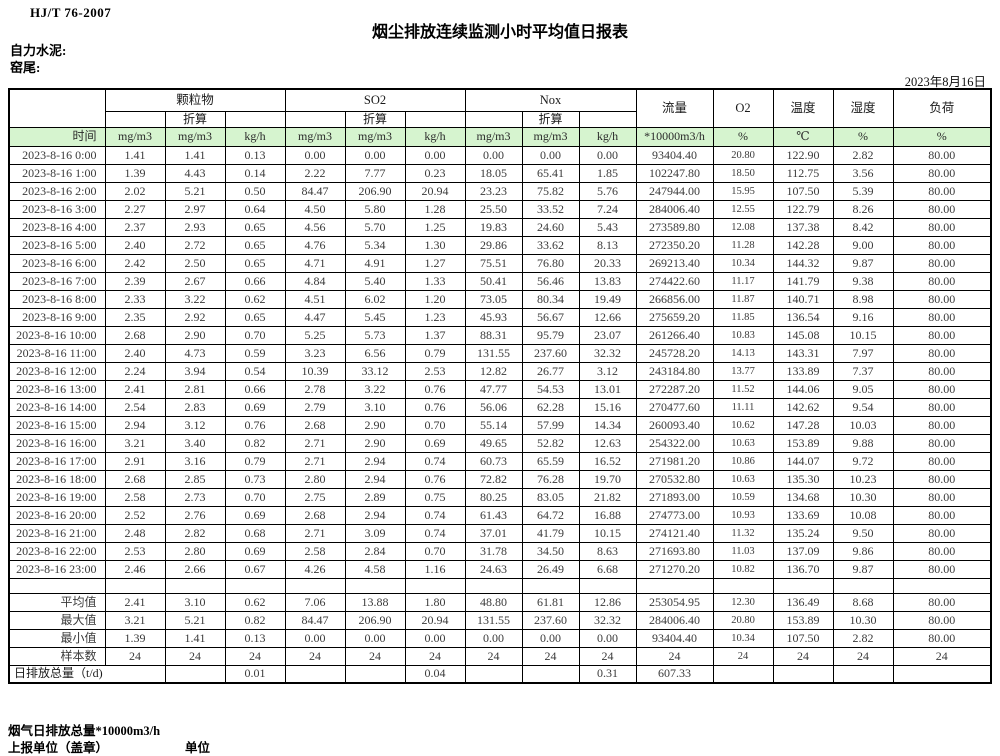 The width and height of the screenshot is (1000, 756). Describe the element at coordinates (493, 407) in the screenshot. I see `value-cell: 56.06` at that location.